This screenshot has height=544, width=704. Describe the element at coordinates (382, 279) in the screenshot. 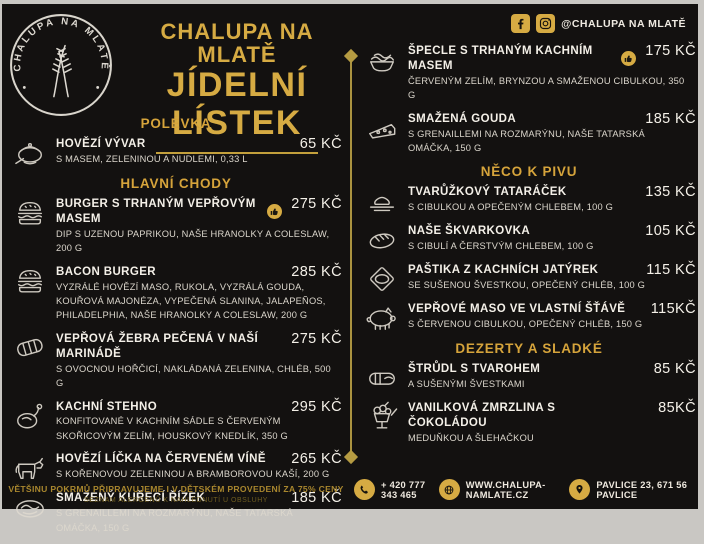

I see `pate-icon` at that location.